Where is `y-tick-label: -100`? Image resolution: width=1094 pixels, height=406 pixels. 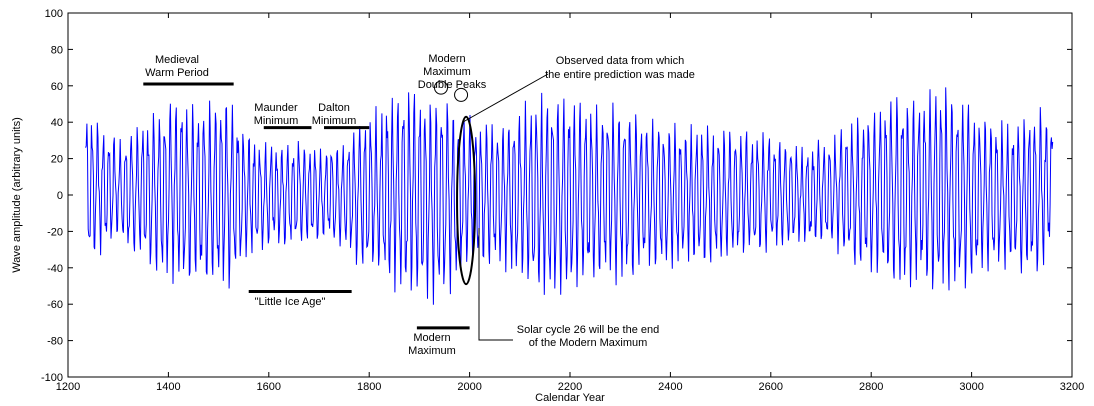 y-tick-label: -100 is located at coordinates (52, 378).